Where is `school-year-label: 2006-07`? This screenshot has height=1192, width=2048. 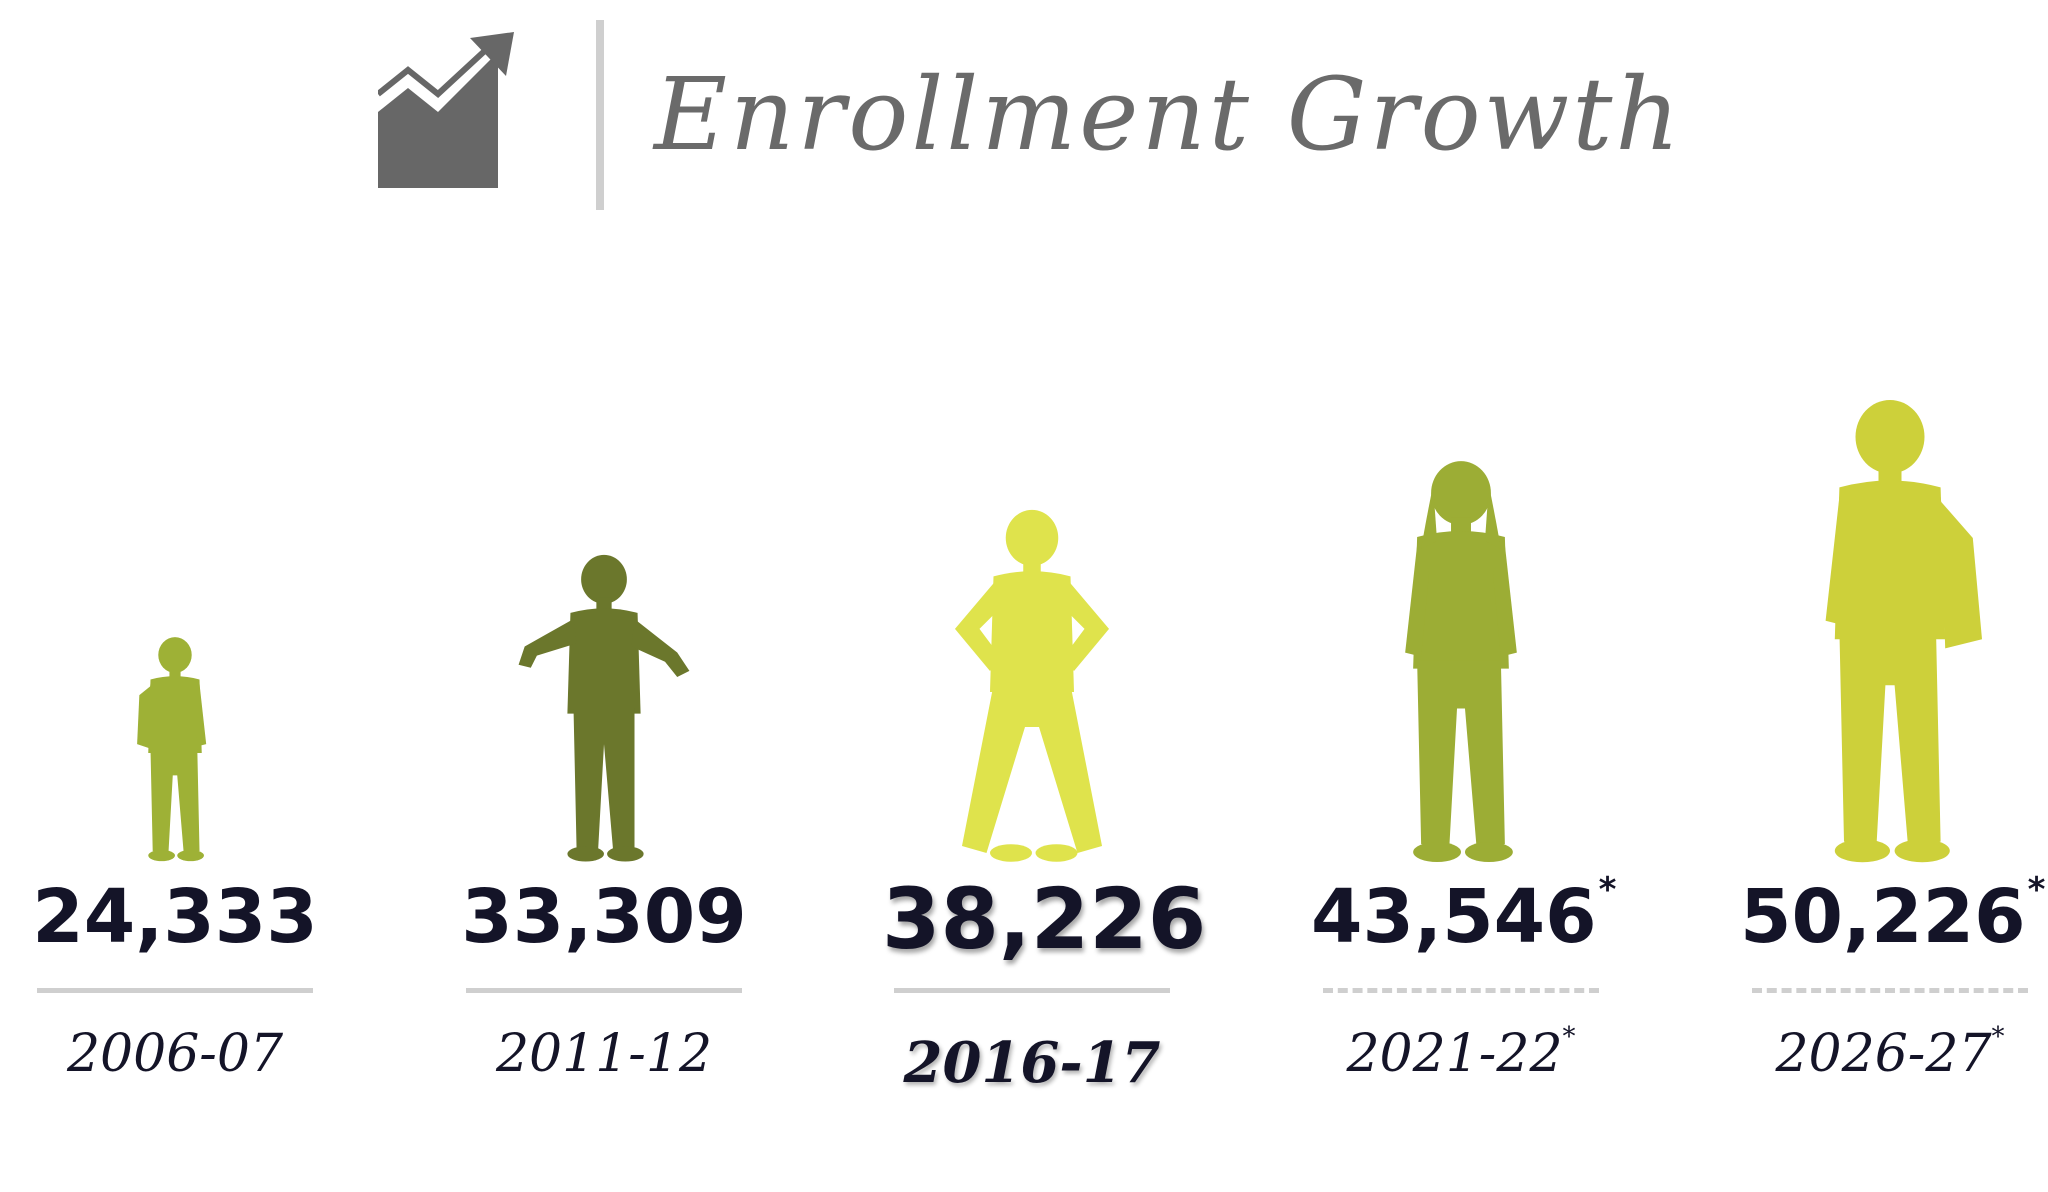
school-year-label: 2006-07 is located at coordinates (175, 1054).